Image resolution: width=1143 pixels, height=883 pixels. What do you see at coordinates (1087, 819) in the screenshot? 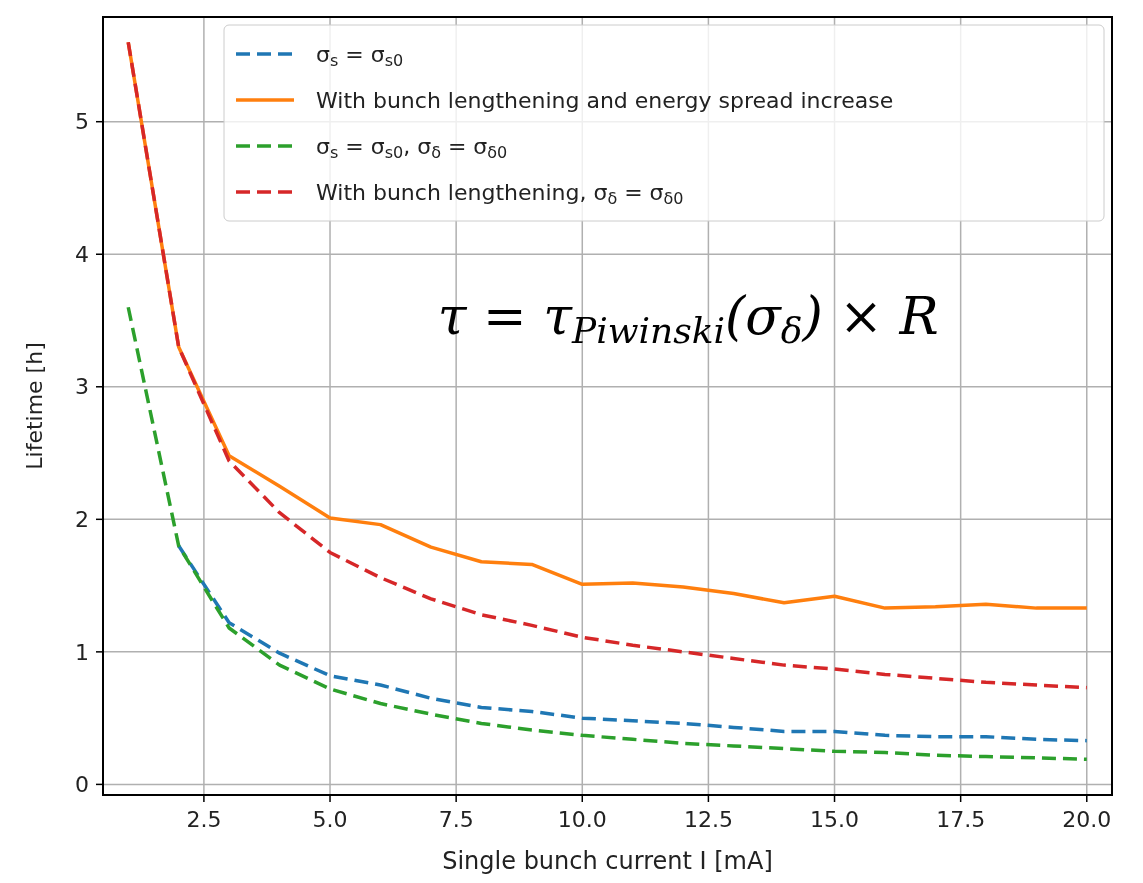
I see `x-tick-label: 20.0` at bounding box center [1087, 819].